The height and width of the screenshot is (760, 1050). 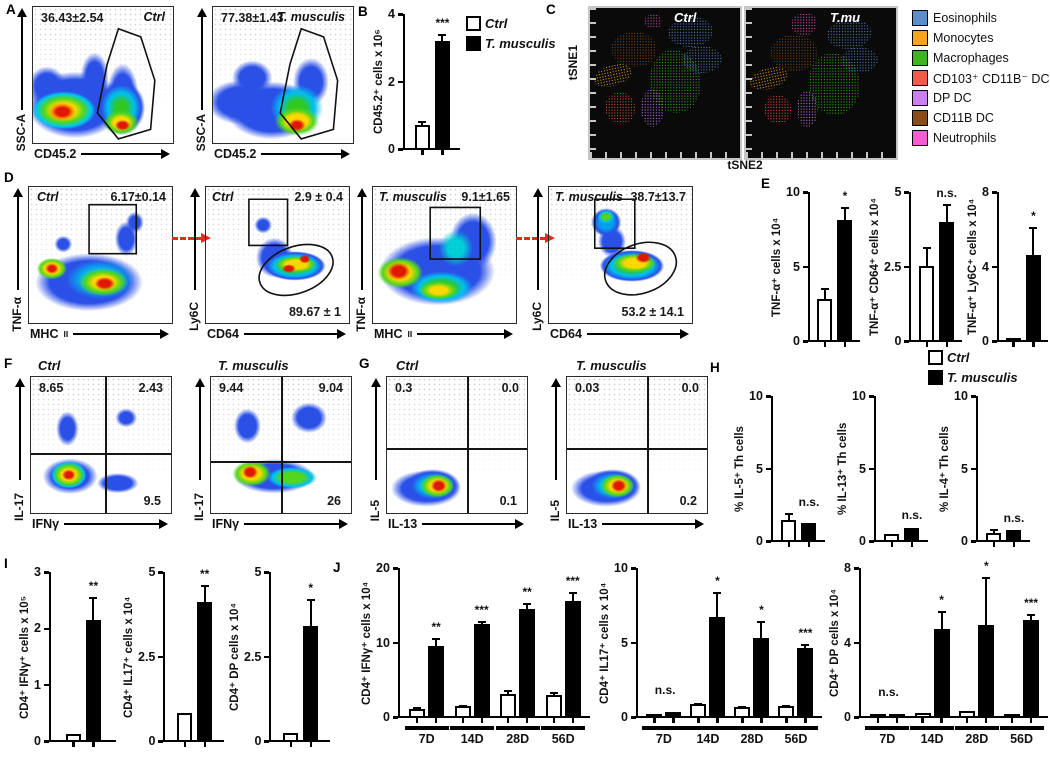 What do you see at coordinates (457, 445) in the screenshot?
I see `quadrant-plot: 0.3 0.0 0.1` at bounding box center [457, 445].